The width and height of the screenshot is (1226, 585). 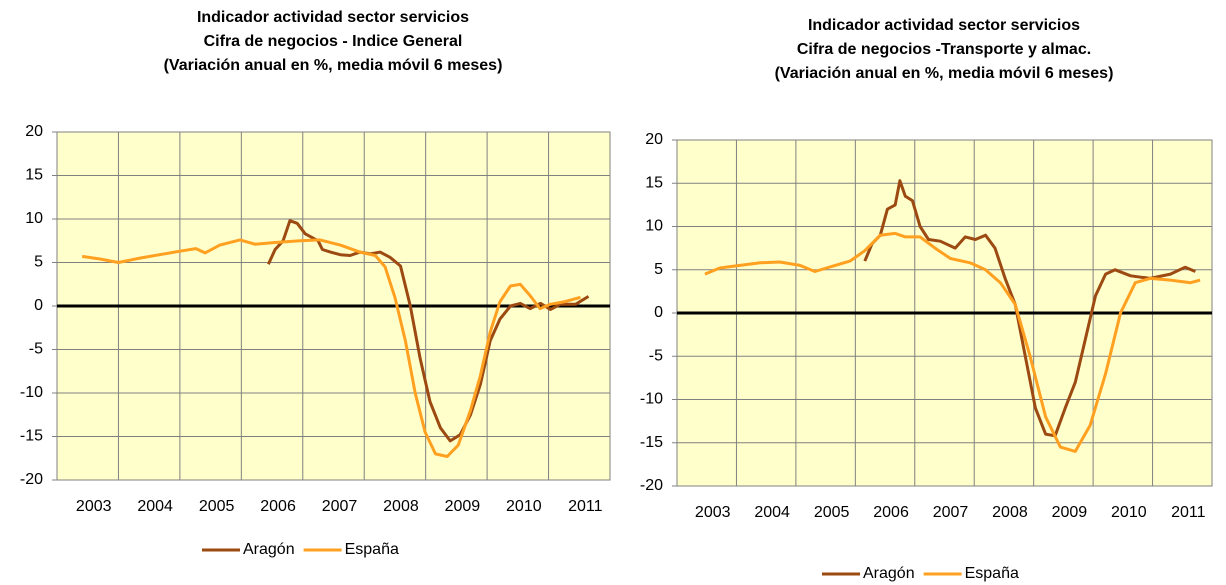 What do you see at coordinates (333, 41) in the screenshot?
I see `chart-title: Cifra de negocios - Indice General` at bounding box center [333, 41].